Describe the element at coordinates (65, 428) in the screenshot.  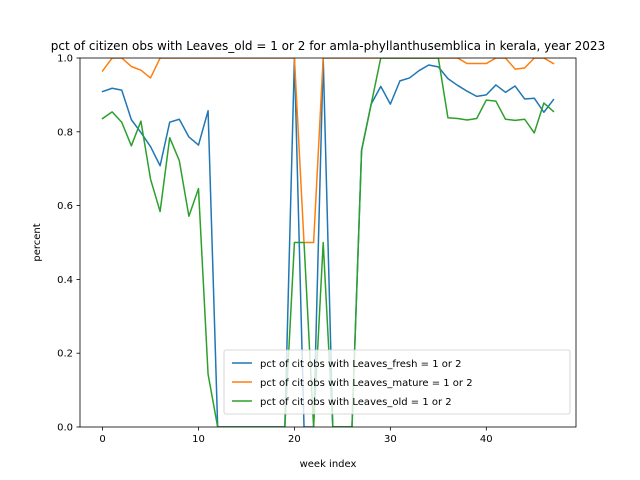
I see `y-tick-label: 0.0` at that location.